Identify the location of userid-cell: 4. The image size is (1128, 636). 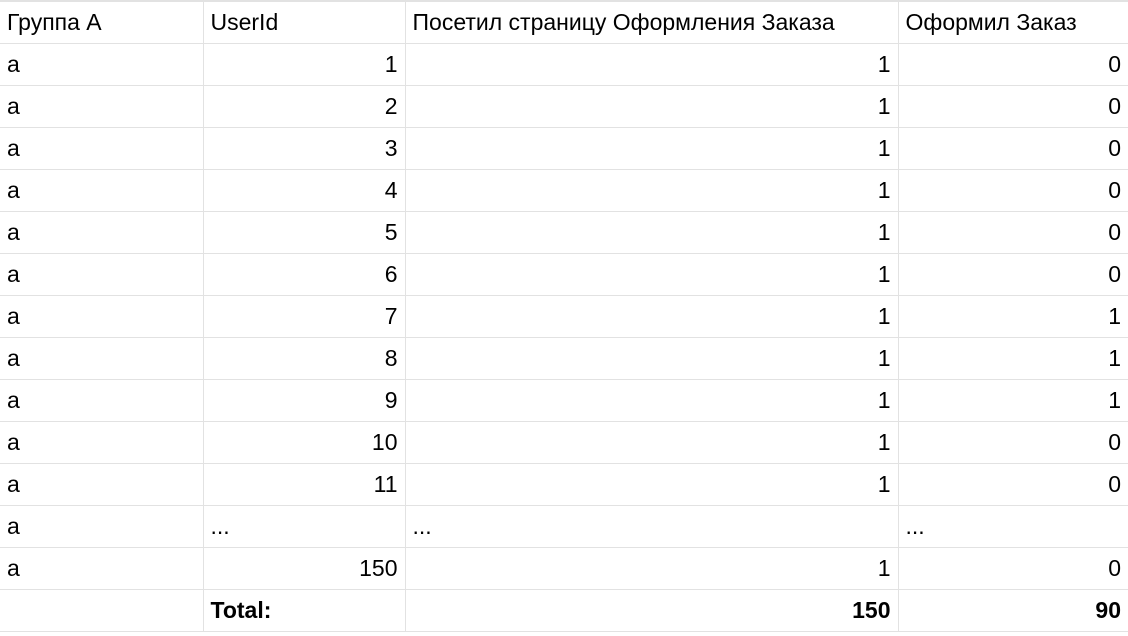
(304, 190).